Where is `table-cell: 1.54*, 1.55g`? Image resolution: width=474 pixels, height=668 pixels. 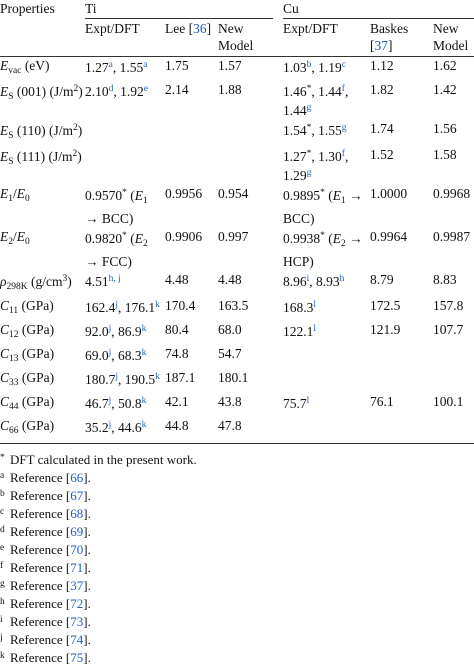
table-cell: 1.54*, 1.55g is located at coordinates (326, 133).